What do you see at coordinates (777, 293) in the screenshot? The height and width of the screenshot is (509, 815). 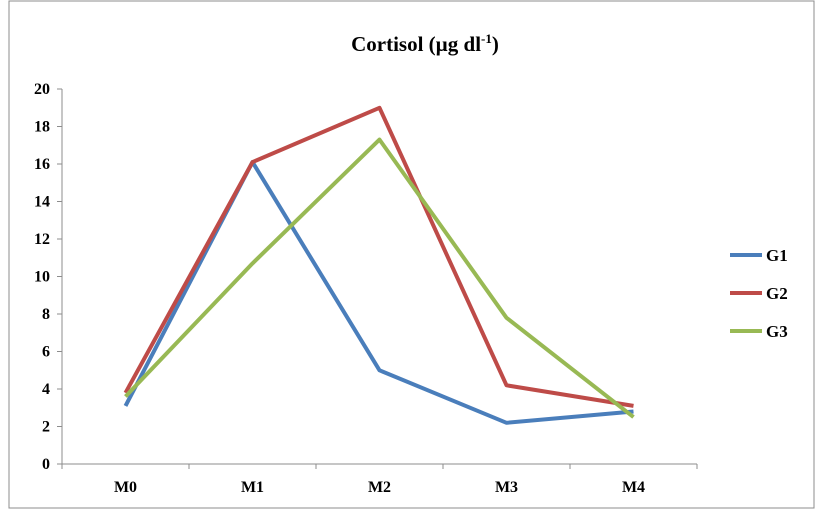 I see `legend-label-g2: G2` at bounding box center [777, 293].